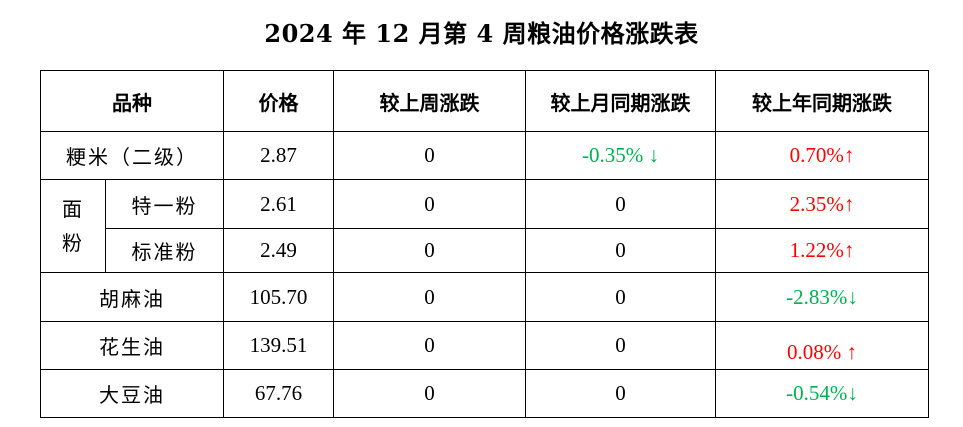  I want to click on table-row: 胡麻油 105.70 0 0 -2.83%↓, so click(484, 297).